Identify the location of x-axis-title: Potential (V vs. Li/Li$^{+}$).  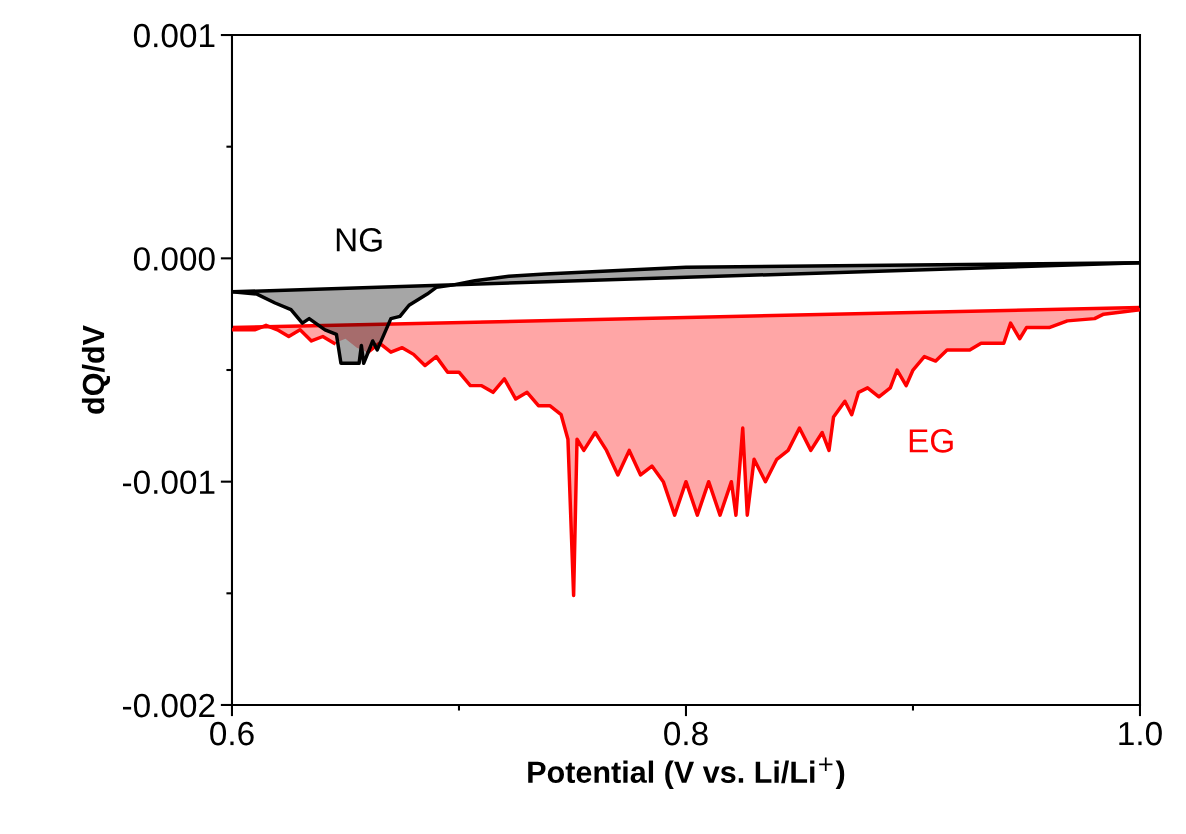
(686, 773).